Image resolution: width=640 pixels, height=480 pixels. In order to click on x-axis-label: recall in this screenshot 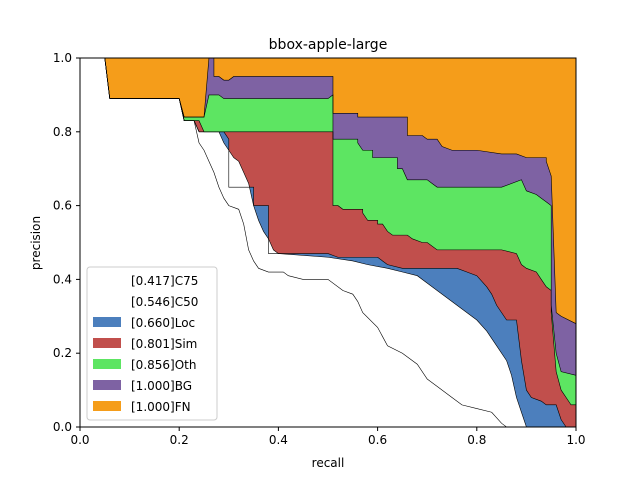, I will do `click(328, 463)`.